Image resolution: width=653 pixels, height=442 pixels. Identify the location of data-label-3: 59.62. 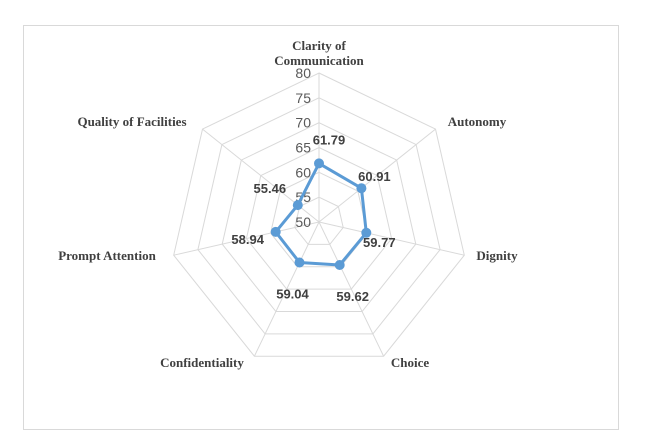
(352, 296).